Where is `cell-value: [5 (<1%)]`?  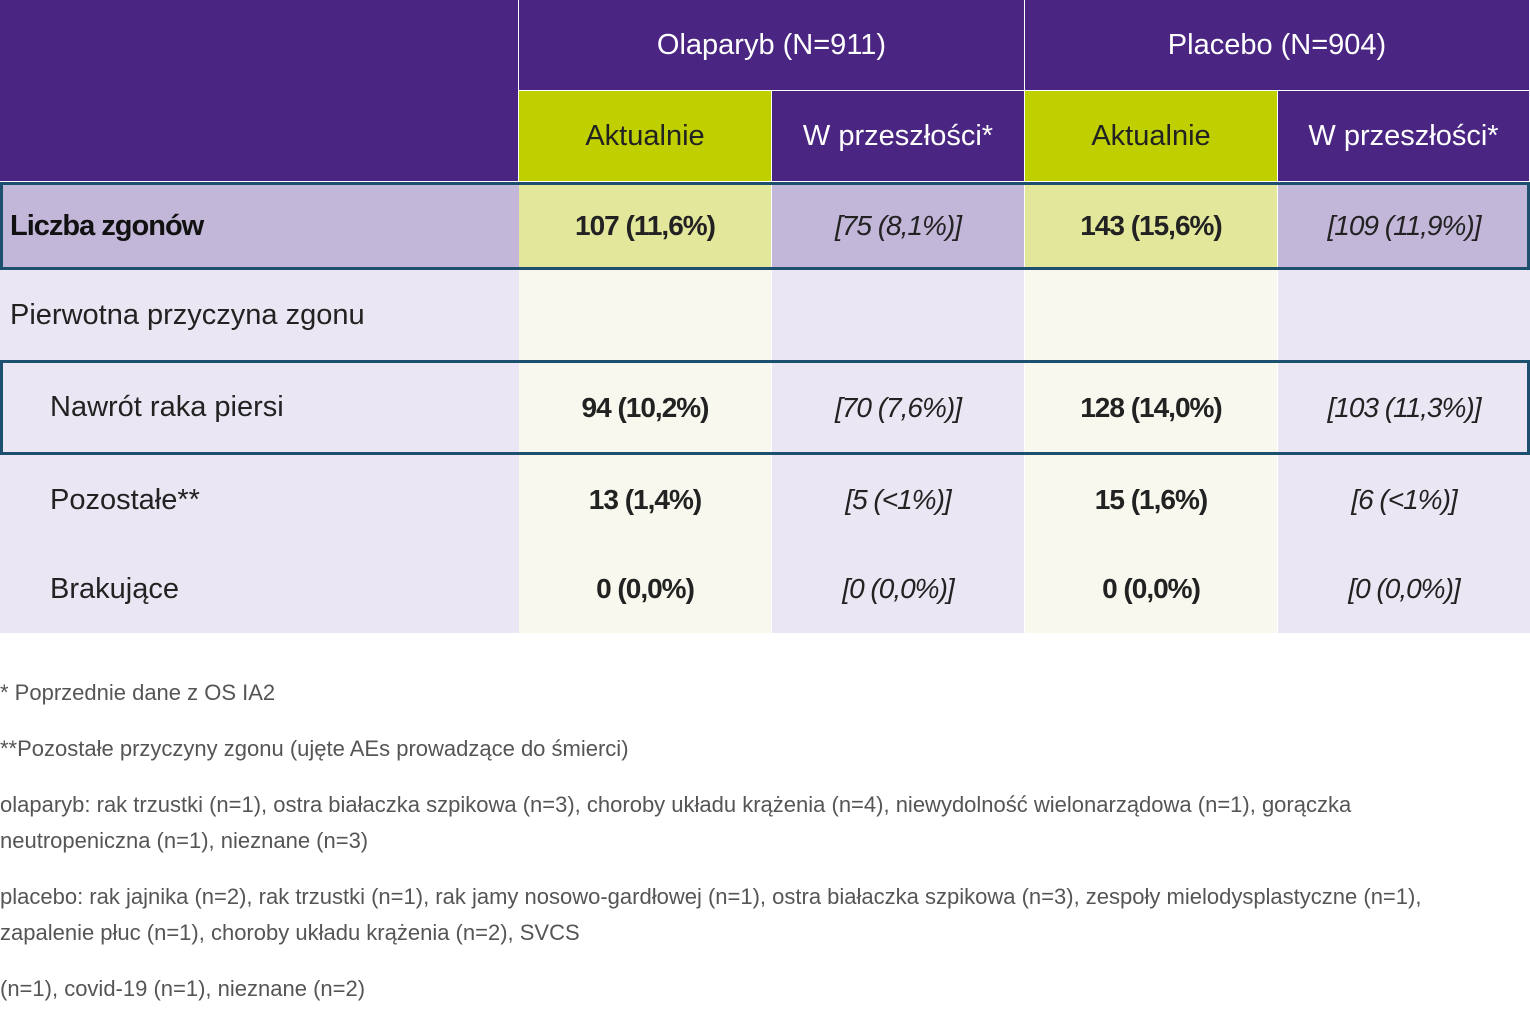 cell-value: [5 (<1%)] is located at coordinates (898, 500).